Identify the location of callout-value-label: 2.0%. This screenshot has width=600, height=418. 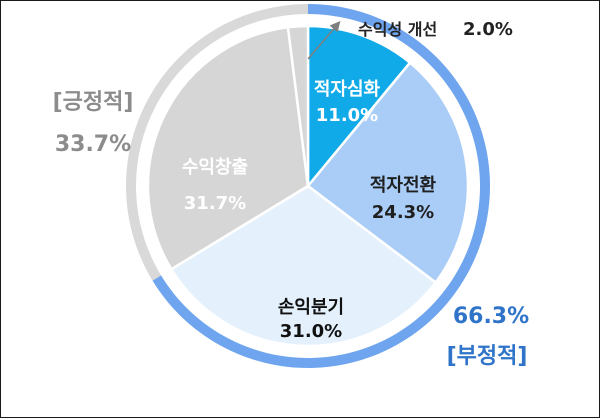
(488, 29).